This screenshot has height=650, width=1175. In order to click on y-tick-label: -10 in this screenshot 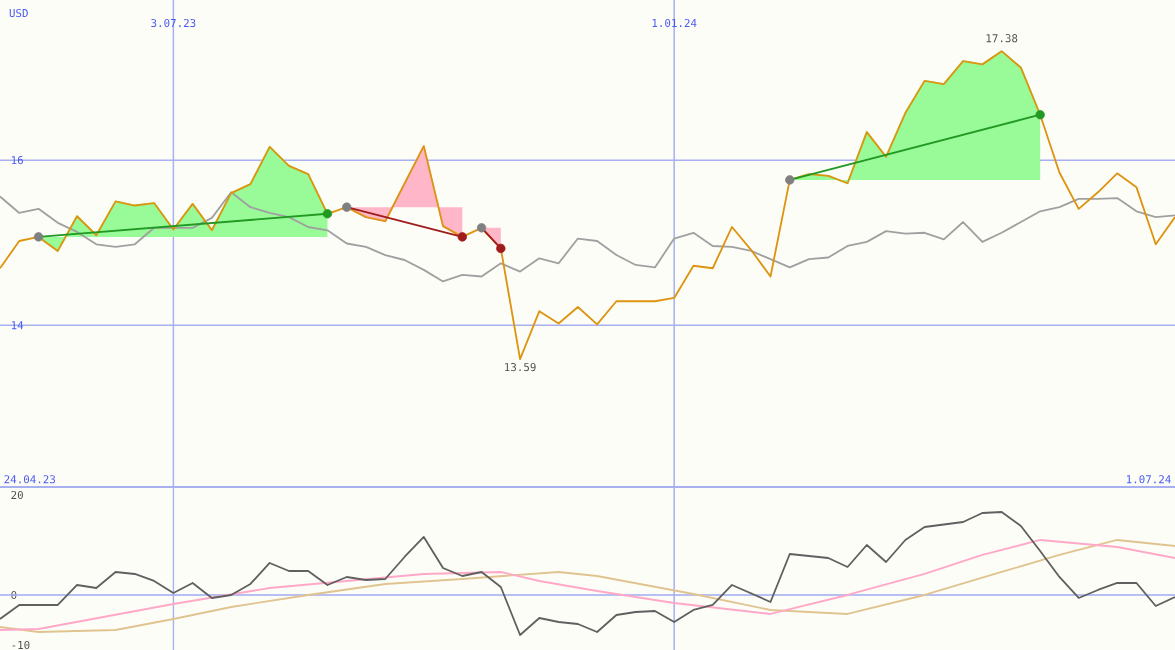, I will do `click(21, 645)`.